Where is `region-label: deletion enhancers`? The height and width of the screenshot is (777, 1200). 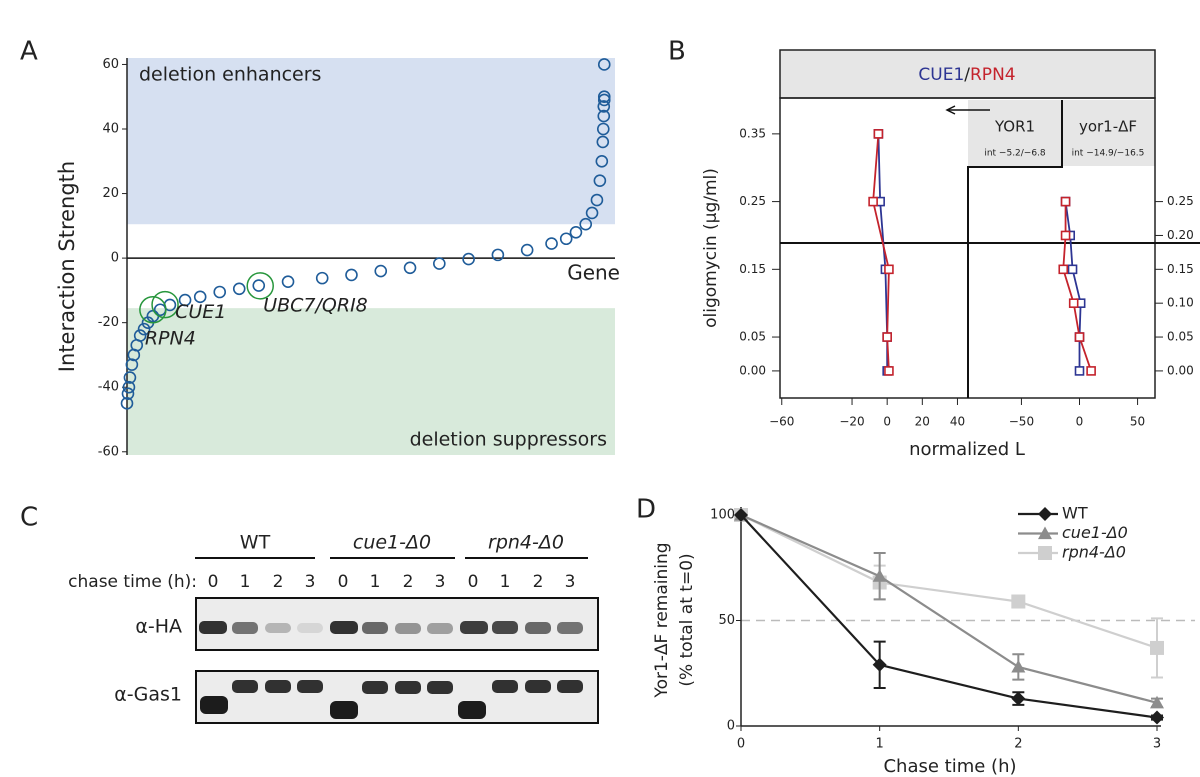 region-label: deletion enhancers is located at coordinates (230, 75).